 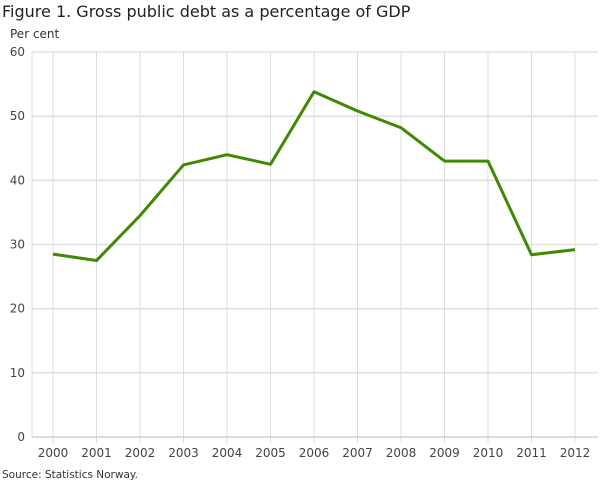 What do you see at coordinates (17, 309) in the screenshot?
I see `y-tick-label: 20` at bounding box center [17, 309].